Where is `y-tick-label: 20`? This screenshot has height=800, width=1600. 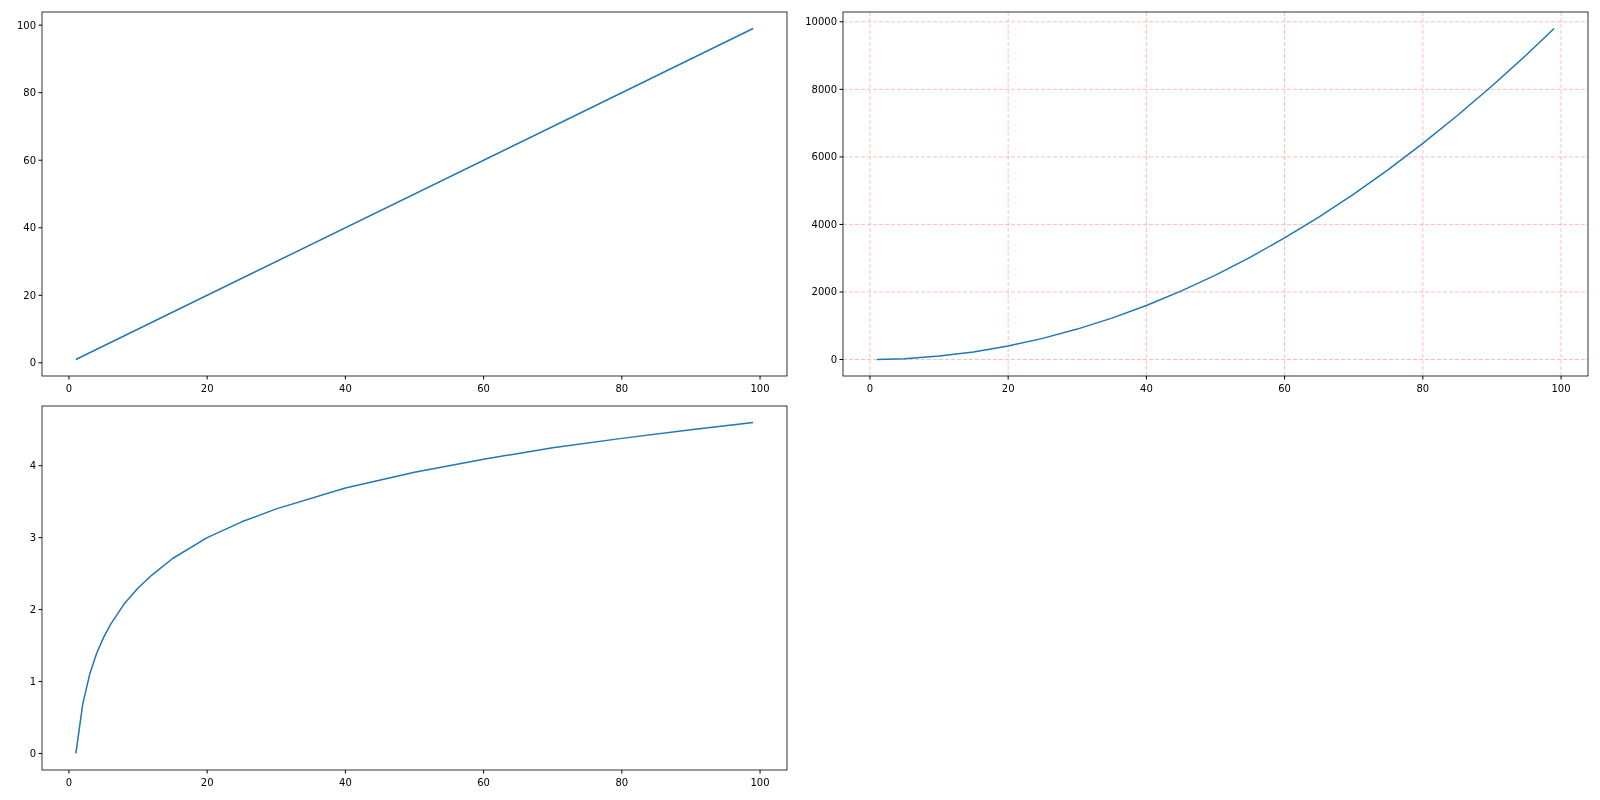
y-tick-label: 20 is located at coordinates (29, 295).